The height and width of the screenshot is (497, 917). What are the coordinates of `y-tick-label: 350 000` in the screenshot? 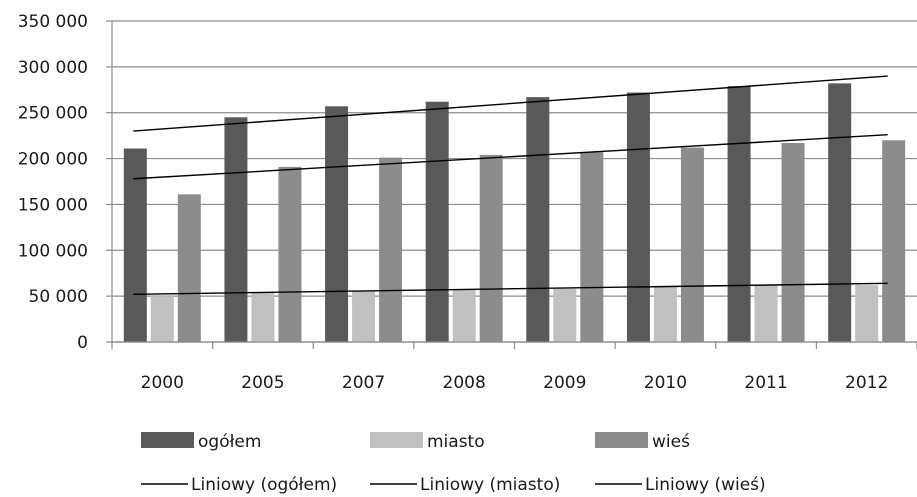 It's located at (53, 22).